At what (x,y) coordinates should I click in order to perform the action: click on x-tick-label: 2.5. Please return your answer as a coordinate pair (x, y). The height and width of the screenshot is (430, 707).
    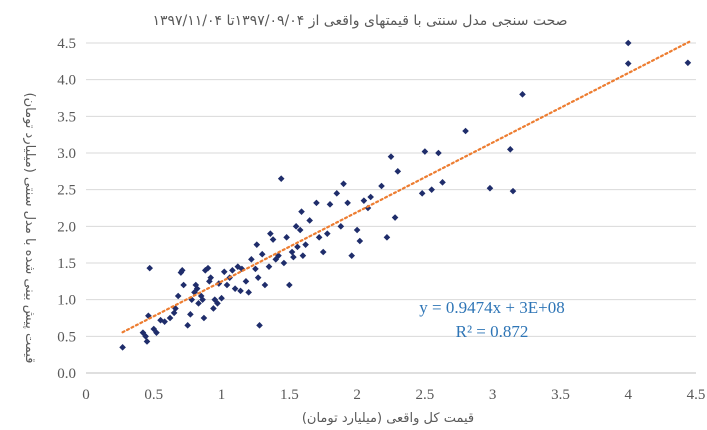
    Looking at the image, I should click on (425, 395).